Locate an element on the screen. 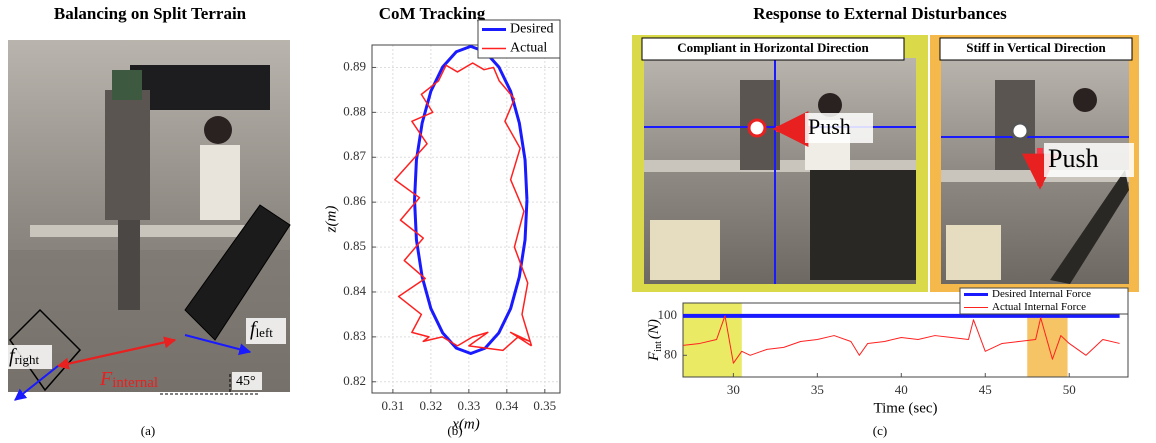 Image resolution: width=1156 pixels, height=443 pixels. y-tick-label: 0.85 is located at coordinates (354, 245).